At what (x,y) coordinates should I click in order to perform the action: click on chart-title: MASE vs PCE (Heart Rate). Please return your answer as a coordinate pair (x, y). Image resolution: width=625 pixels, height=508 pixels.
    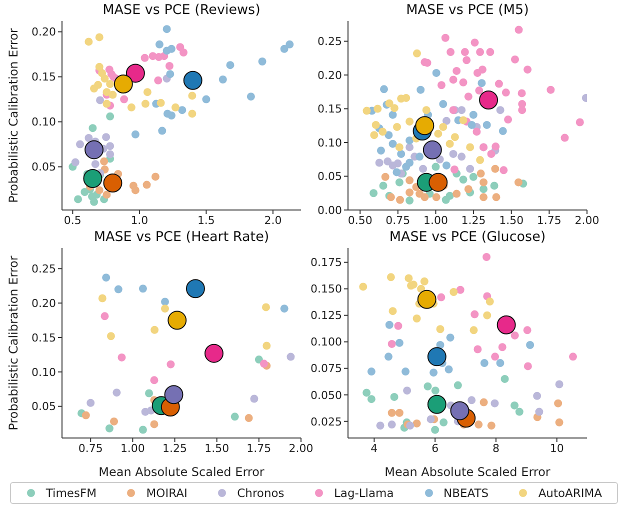
    Looking at the image, I should click on (181, 237).